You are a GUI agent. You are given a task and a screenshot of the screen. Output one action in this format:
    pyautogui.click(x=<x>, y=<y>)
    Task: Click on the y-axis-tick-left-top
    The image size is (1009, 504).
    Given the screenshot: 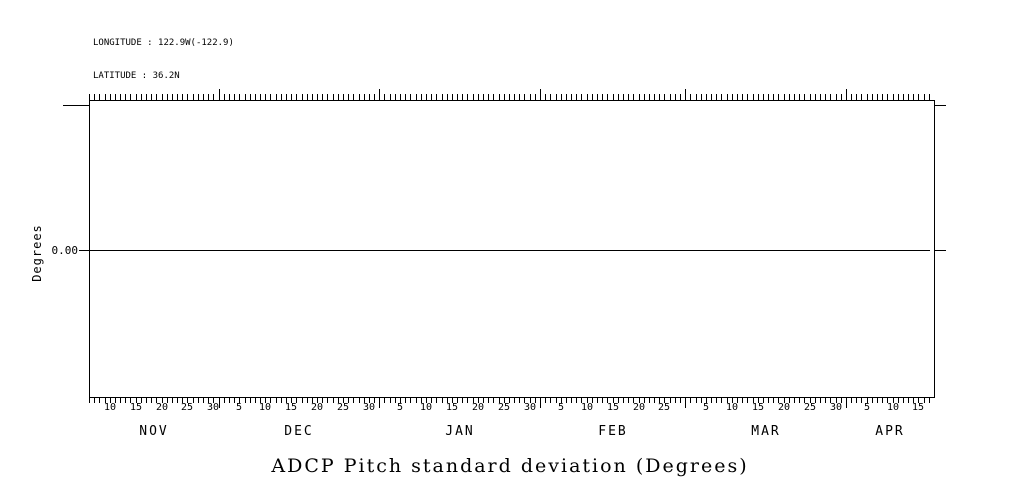 What is the action you would take?
    pyautogui.click(x=76, y=105)
    